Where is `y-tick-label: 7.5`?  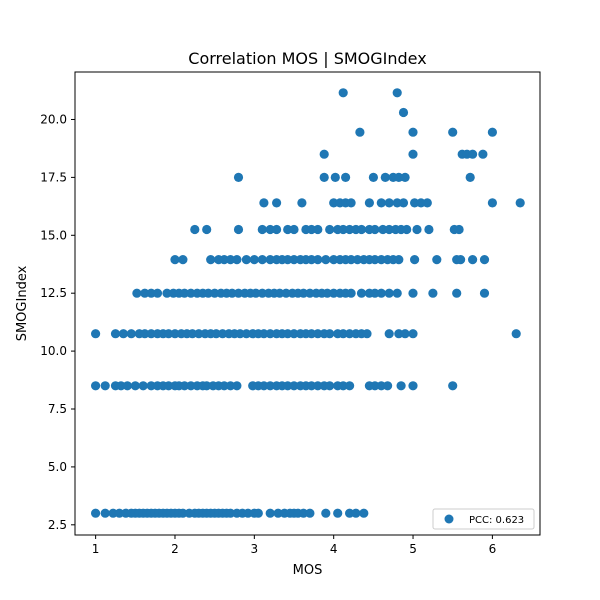 y-tick-label: 7.5 is located at coordinates (57, 409).